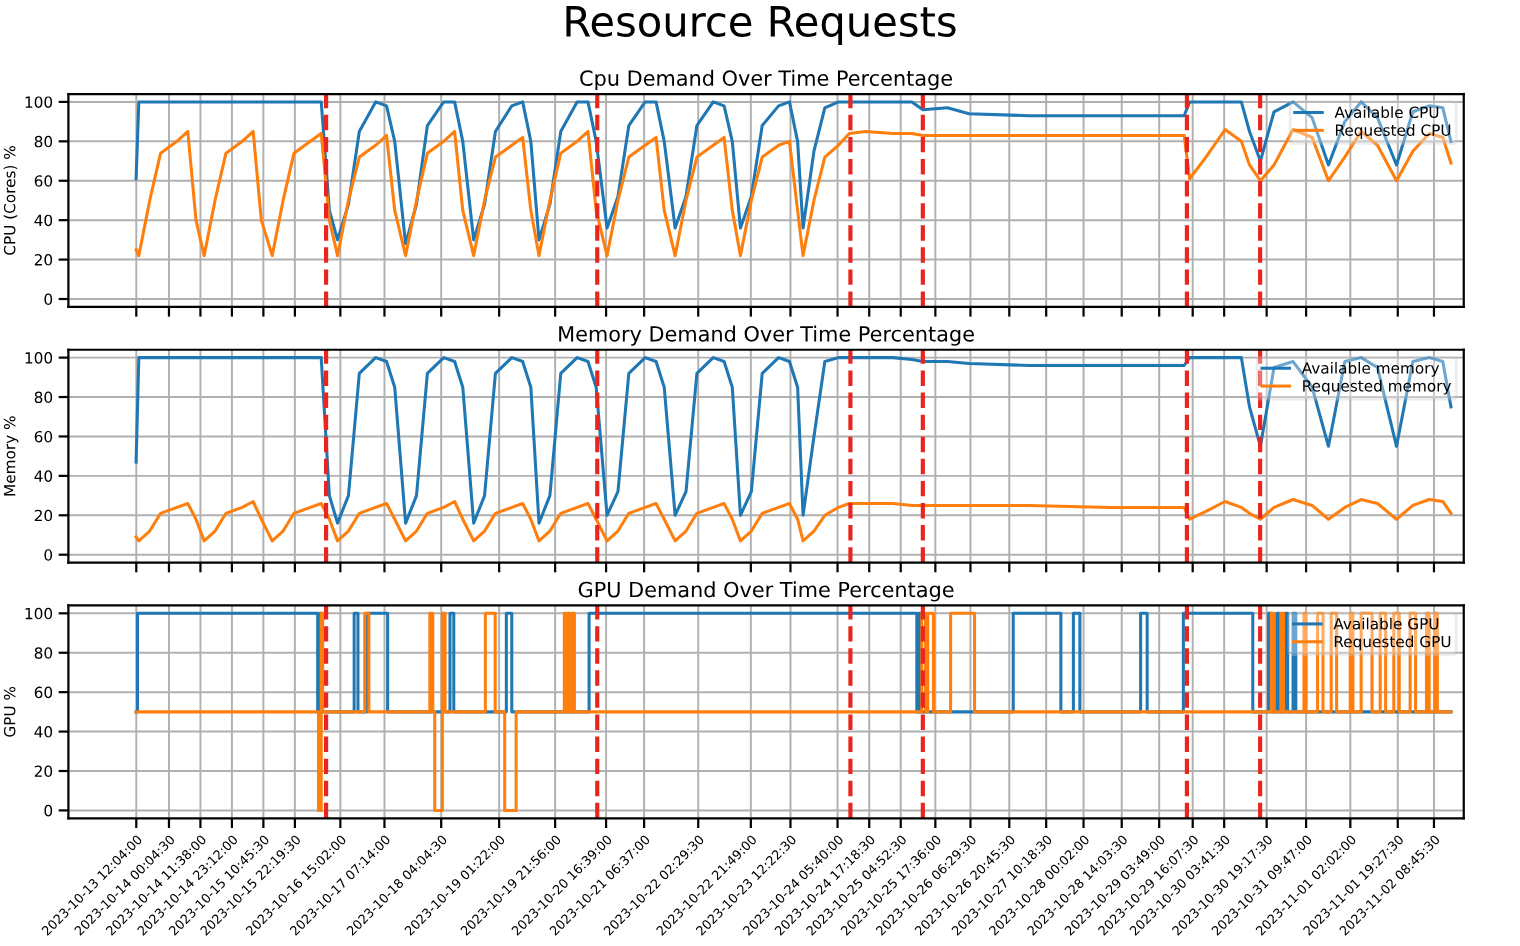 The height and width of the screenshot is (946, 1520). I want to click on chart-title: Memory Demand Over Time Percentage, so click(766, 335).